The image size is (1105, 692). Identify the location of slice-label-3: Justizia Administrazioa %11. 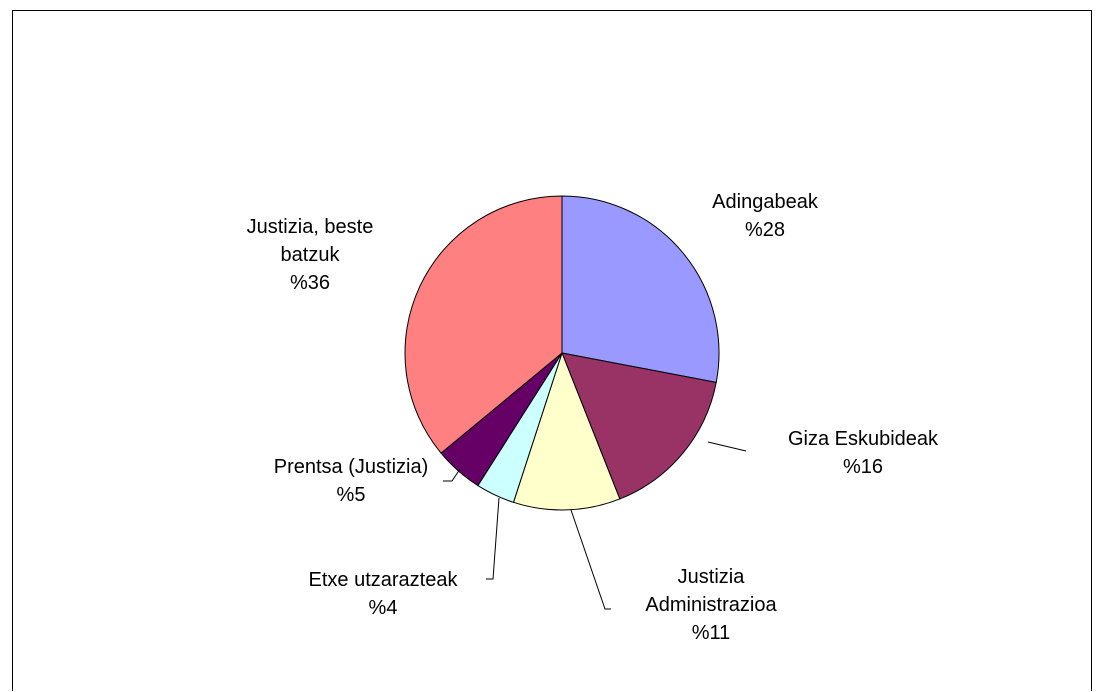
(711, 605).